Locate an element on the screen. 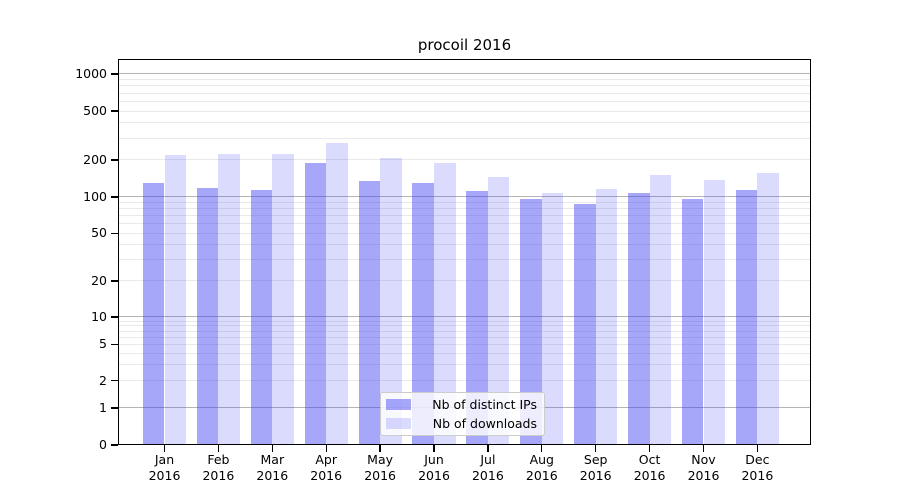 The height and width of the screenshot is (500, 900). legend-item-downloads: Nb of downloads is located at coordinates (461, 423).